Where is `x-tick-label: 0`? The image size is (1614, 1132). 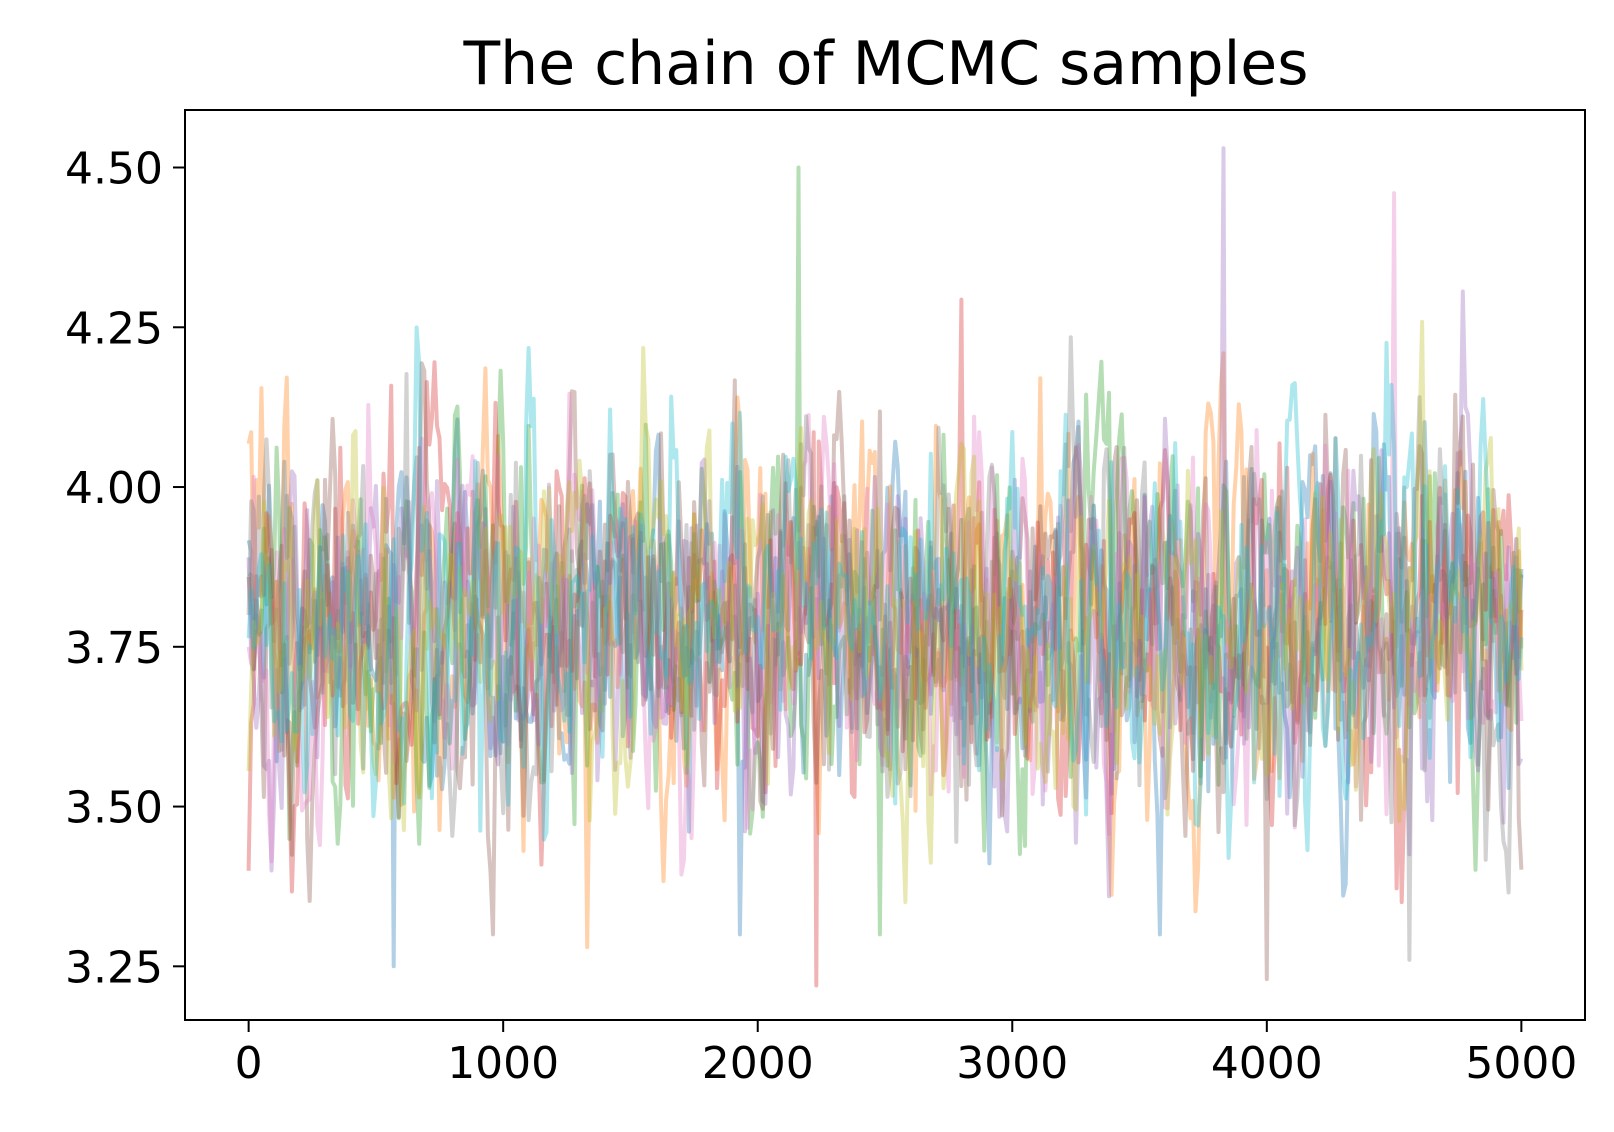 x-tick-label: 0 is located at coordinates (249, 1063).